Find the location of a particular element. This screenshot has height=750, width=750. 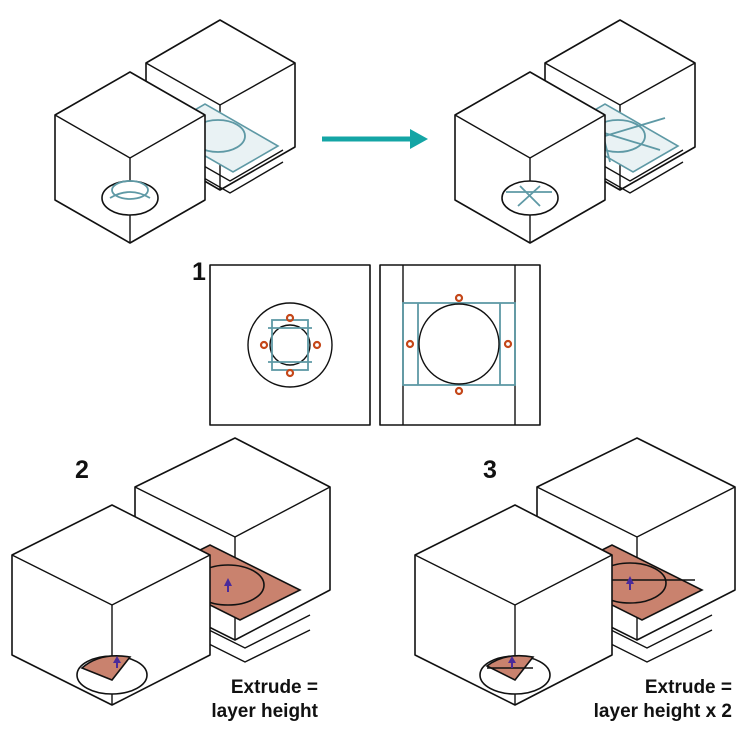

step-2-caption-line1: Extrude = is located at coordinates (274, 687).